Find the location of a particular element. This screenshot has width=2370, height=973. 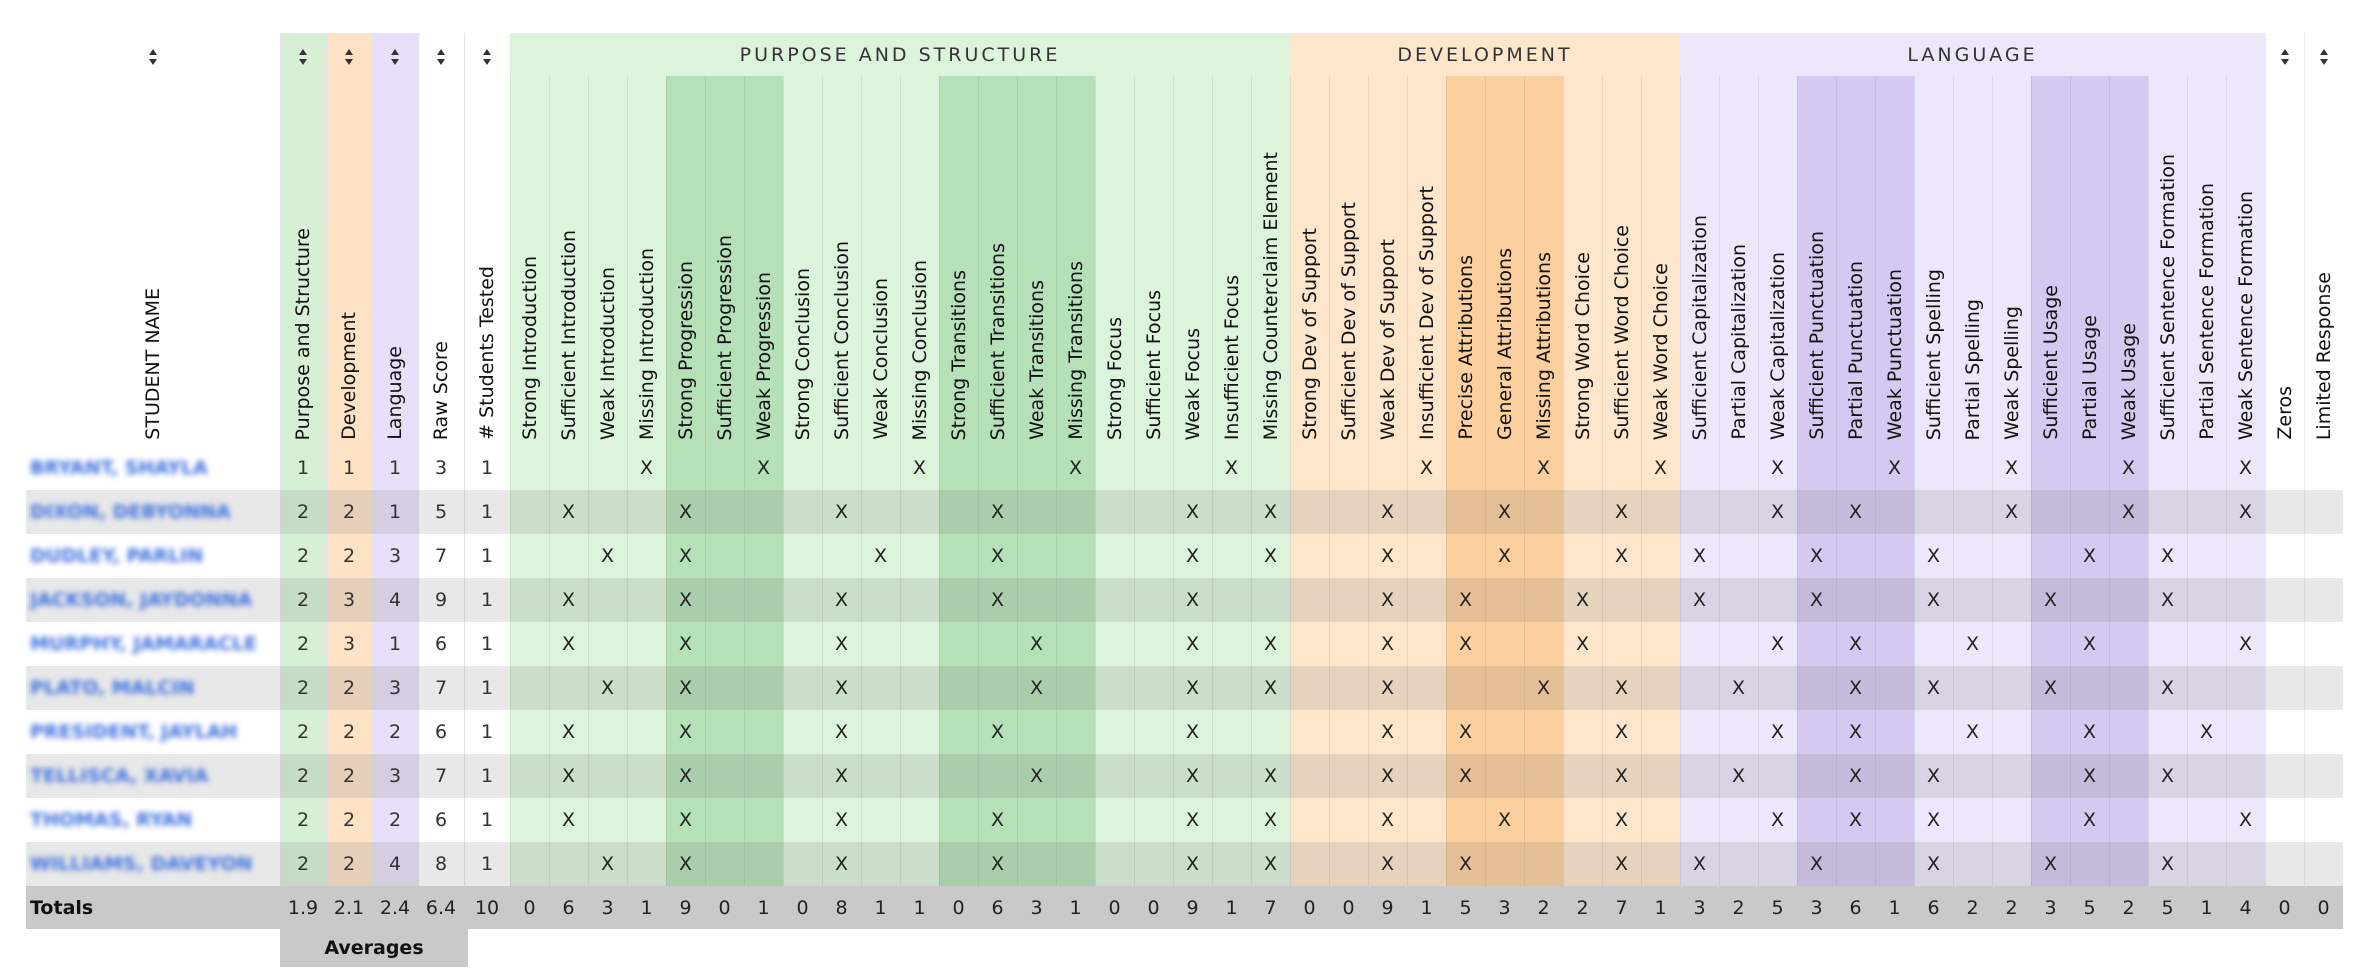

column-header: Sufficient Capitalization is located at coordinates (1699, 261).